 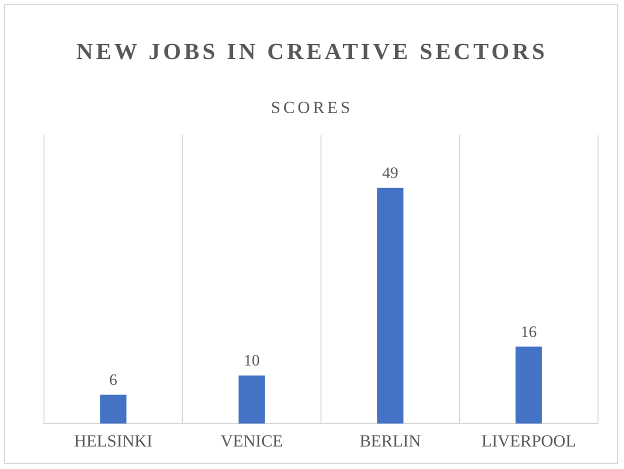 What do you see at coordinates (529, 440) in the screenshot?
I see `x-tick-label: LIVERPOOL` at bounding box center [529, 440].